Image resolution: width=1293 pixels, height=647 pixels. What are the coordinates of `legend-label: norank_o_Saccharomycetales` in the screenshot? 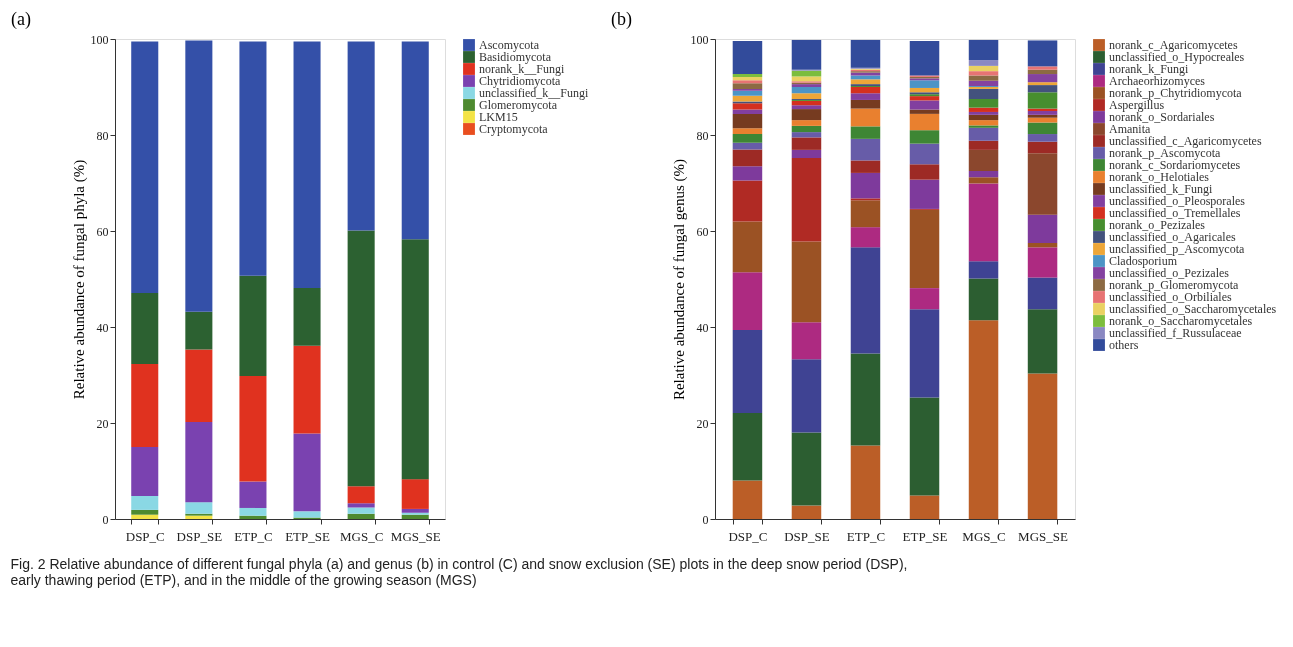 It's located at (1181, 321).